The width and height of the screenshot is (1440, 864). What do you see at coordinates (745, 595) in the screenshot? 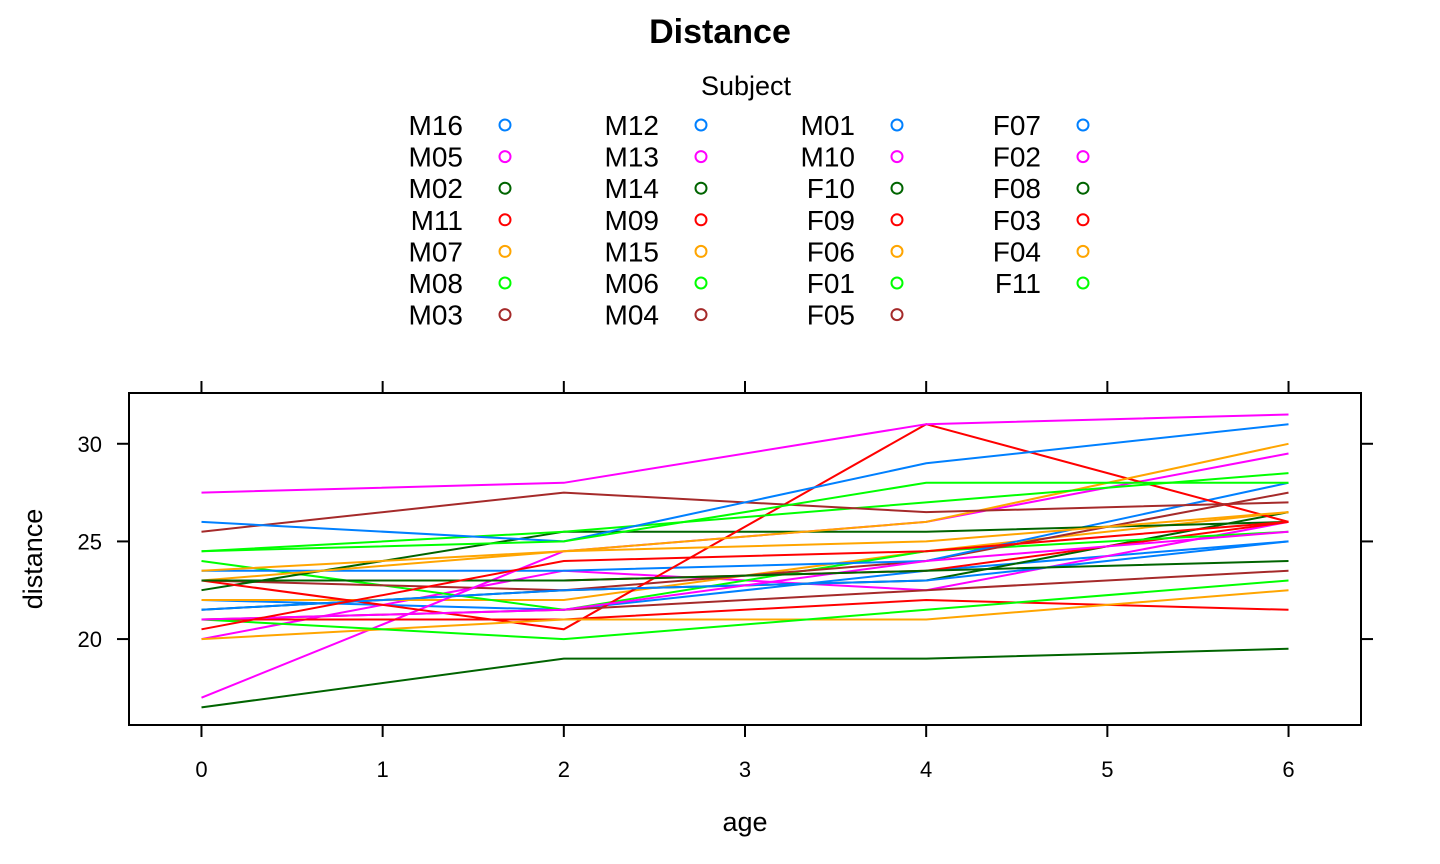
I see `series-line-f05` at bounding box center [745, 595].